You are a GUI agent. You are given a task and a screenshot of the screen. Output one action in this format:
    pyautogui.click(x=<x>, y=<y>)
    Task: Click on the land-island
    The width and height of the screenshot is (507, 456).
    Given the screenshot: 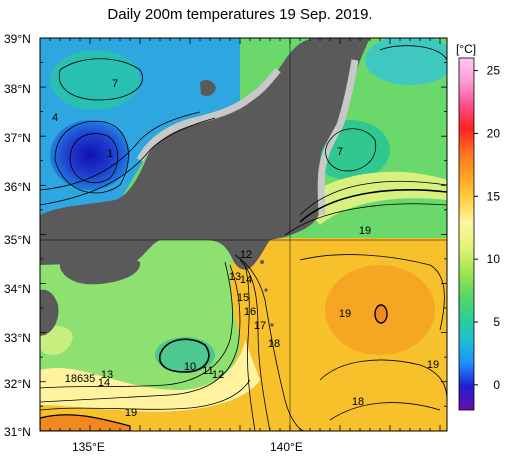 What is the action you would take?
    pyautogui.click(x=208, y=88)
    